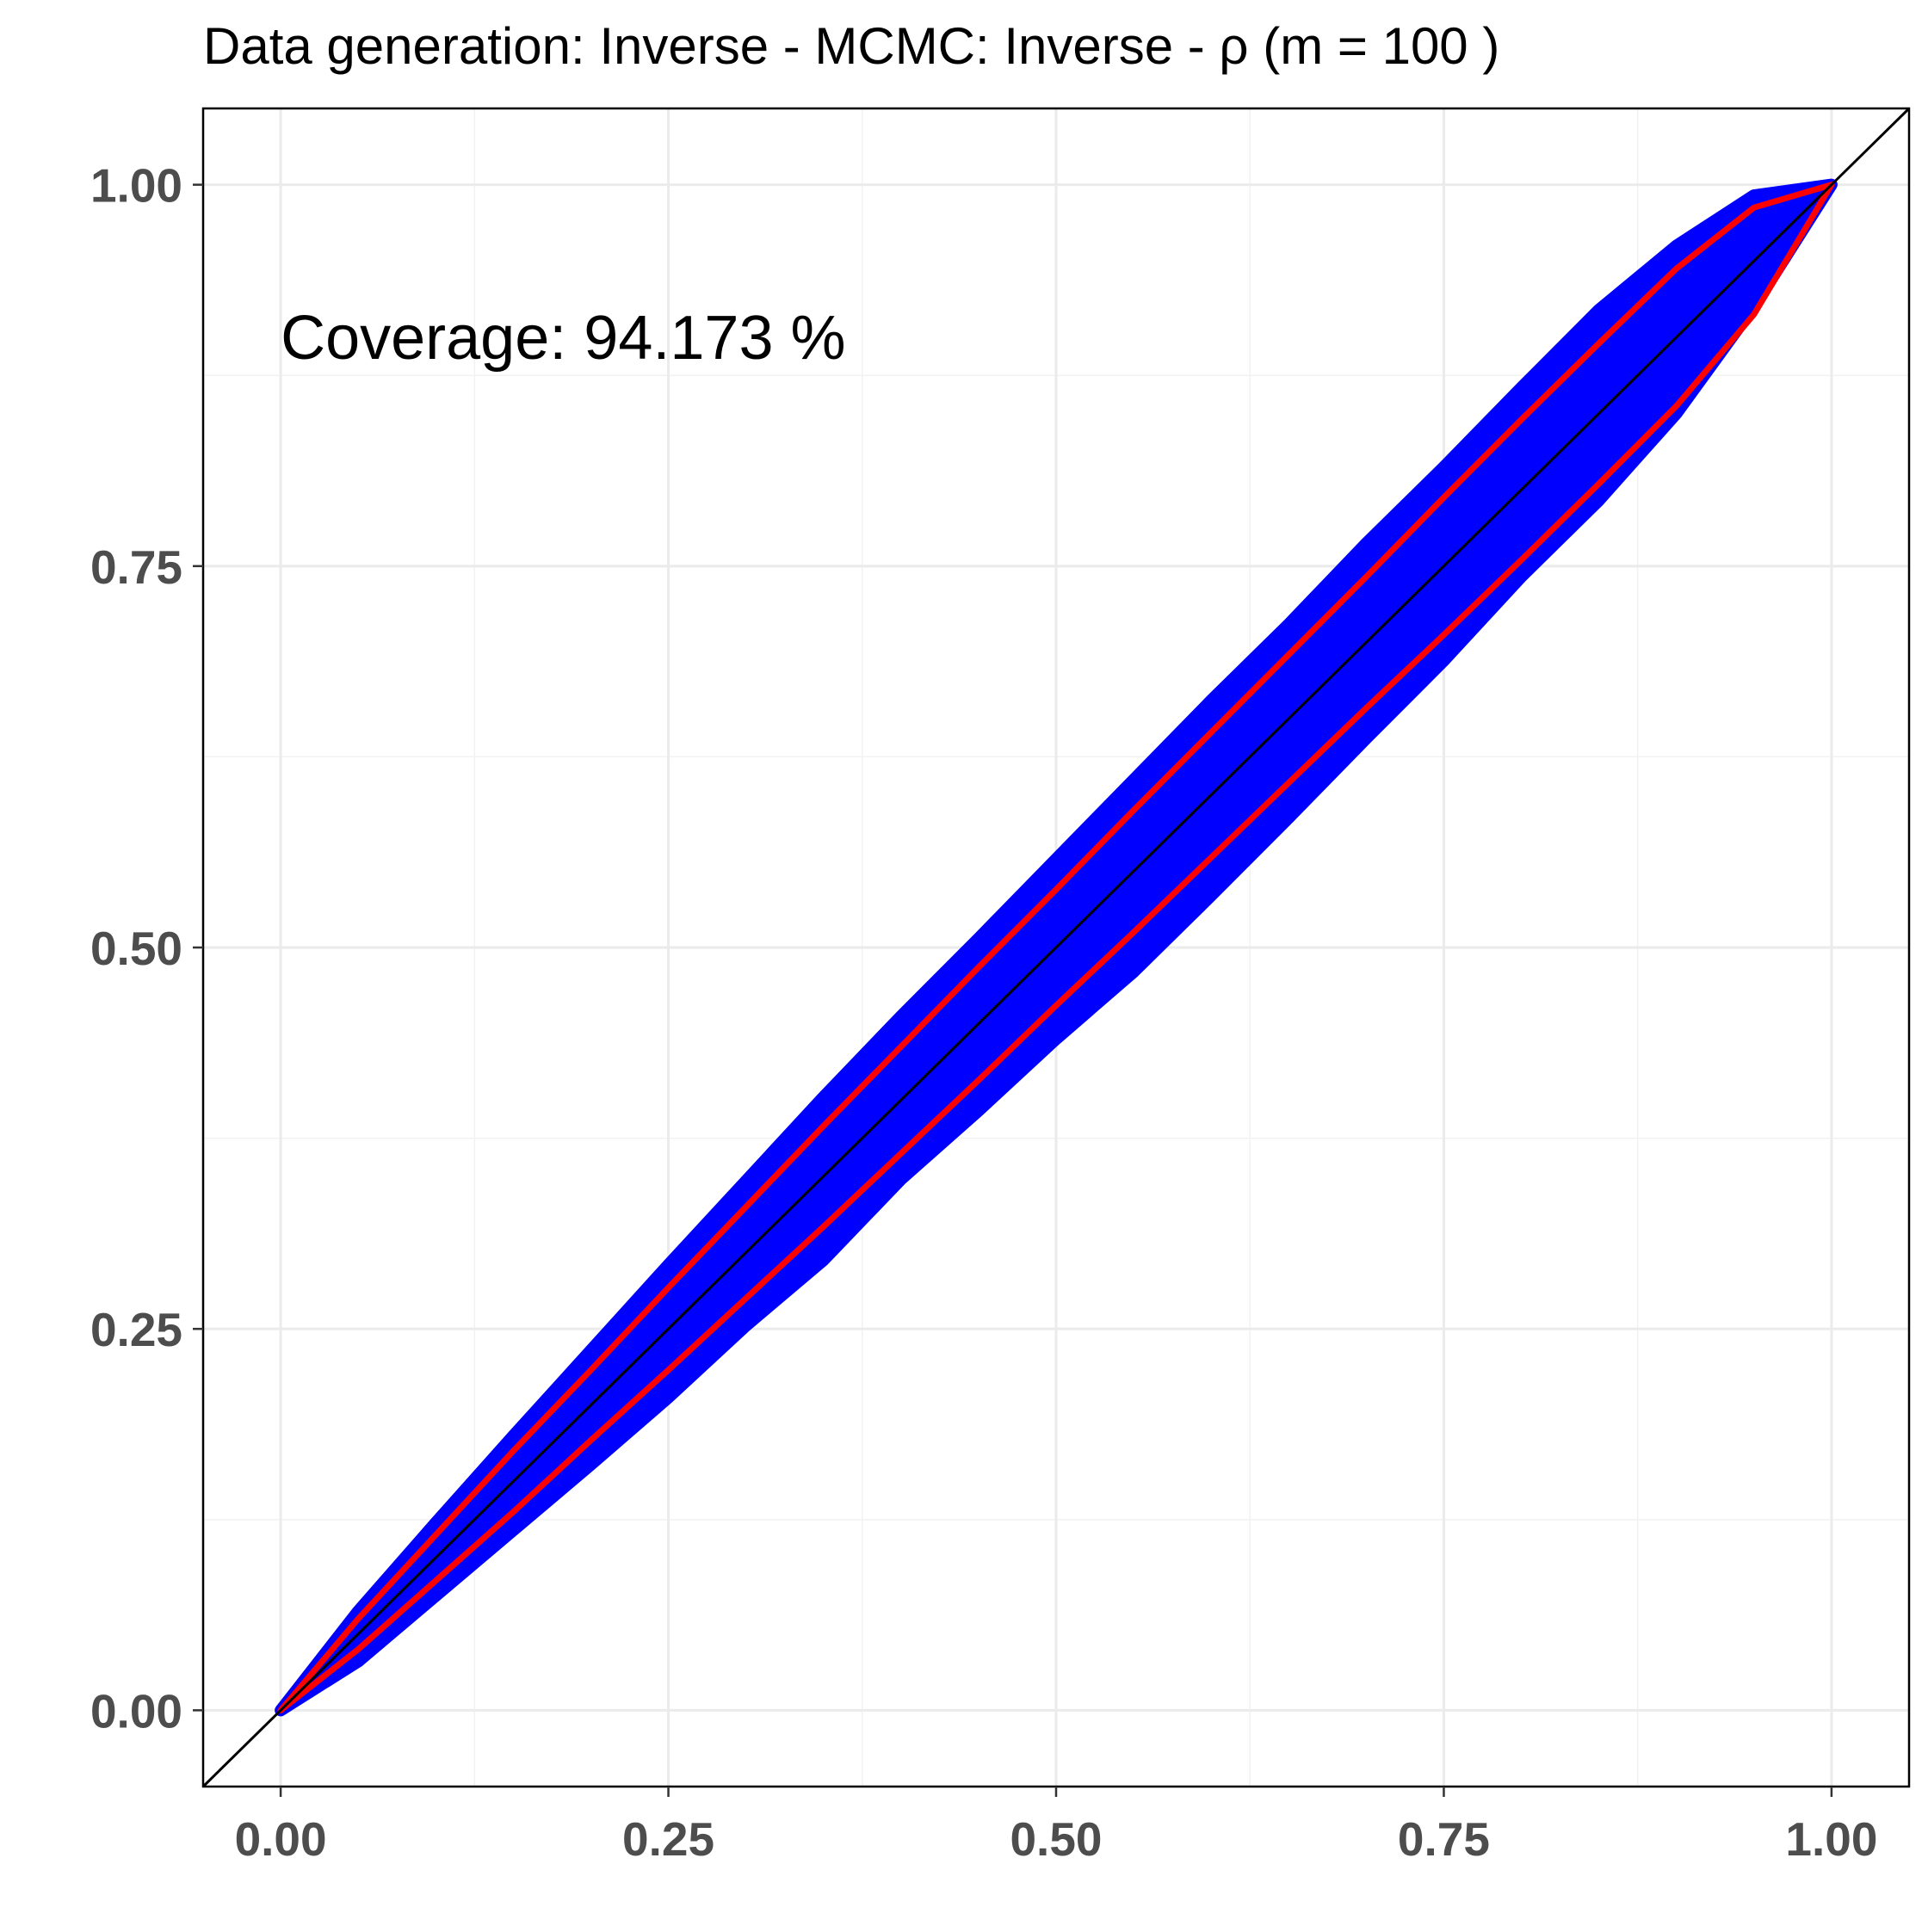 Image resolution: width=1928 pixels, height=1932 pixels. What do you see at coordinates (136, 1329) in the screenshot?
I see `y-tick-label: 0.25` at bounding box center [136, 1329].